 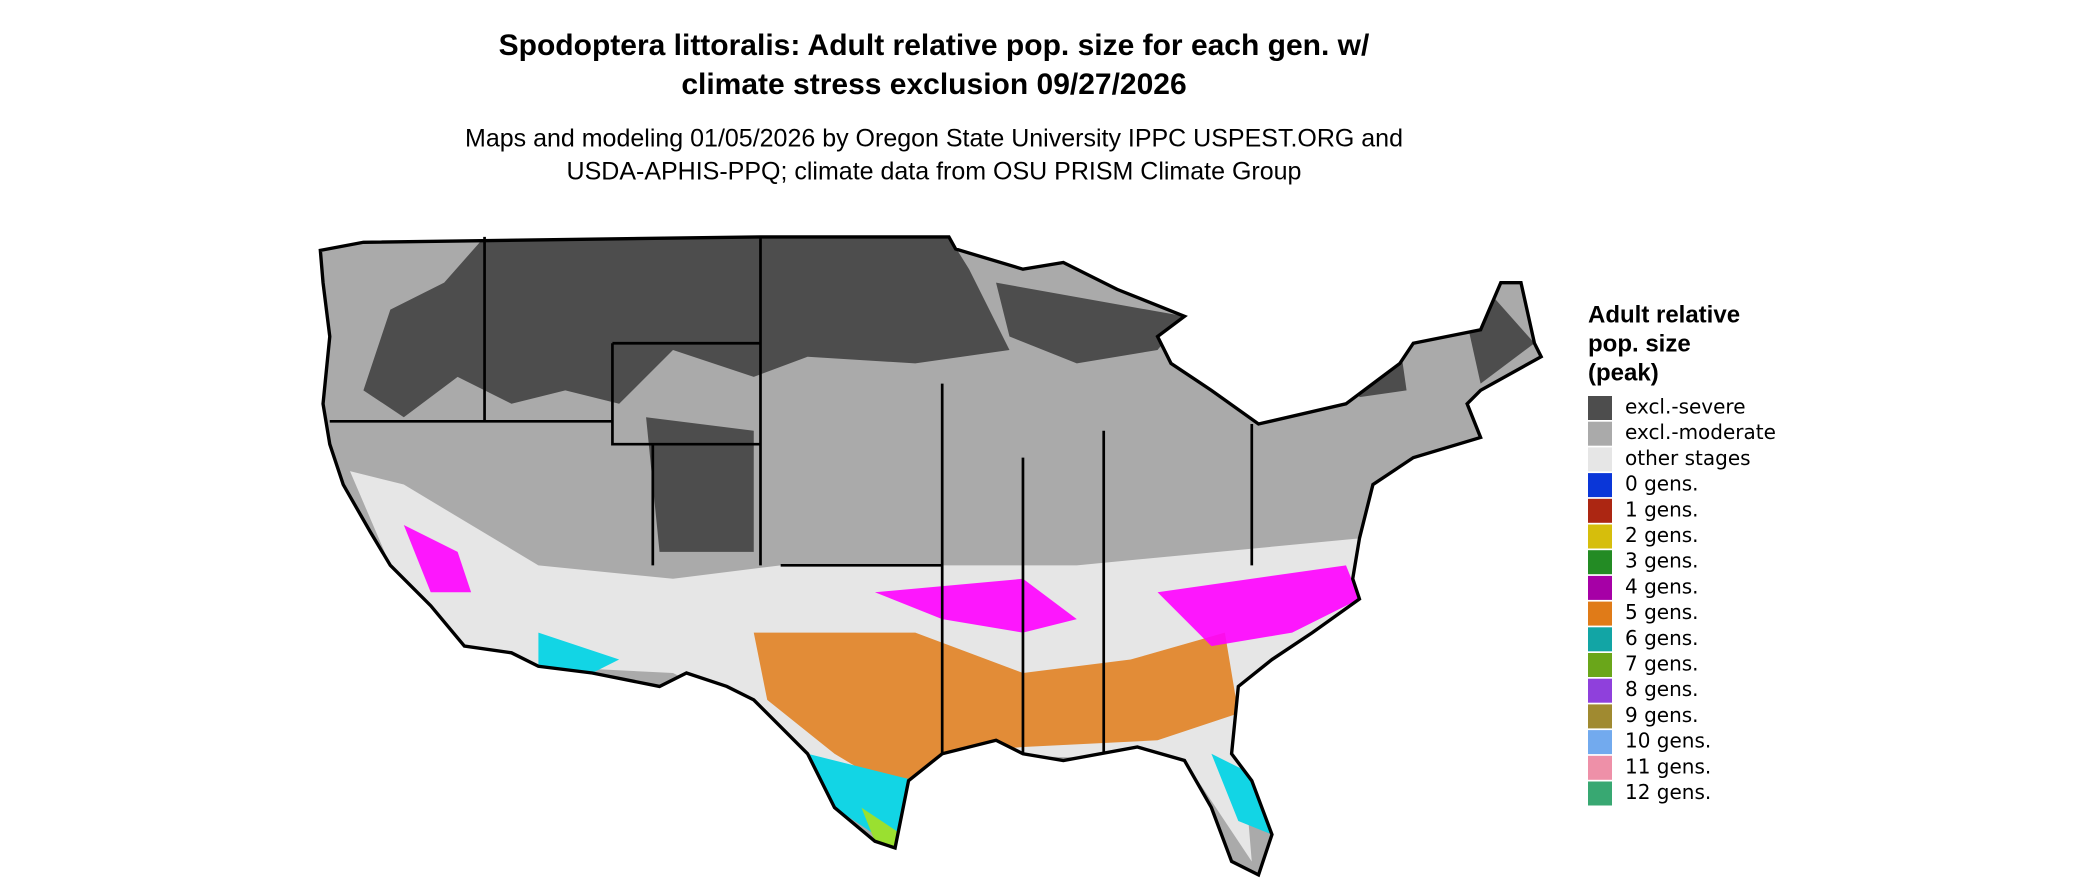 What do you see at coordinates (1662, 561) in the screenshot?
I see `legend-label: 3 gens.` at bounding box center [1662, 561].